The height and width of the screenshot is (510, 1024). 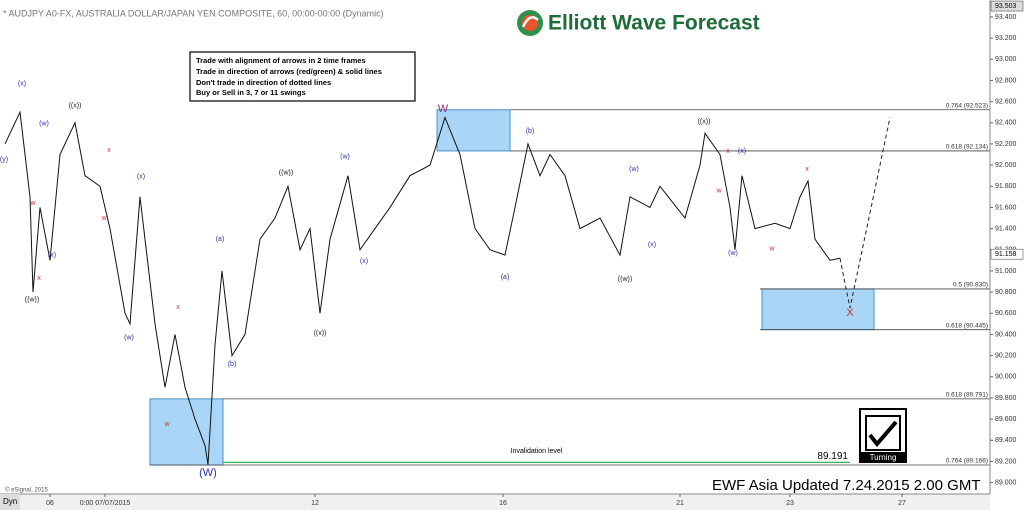 I want to click on wave-label: (W), so click(x=208, y=473).